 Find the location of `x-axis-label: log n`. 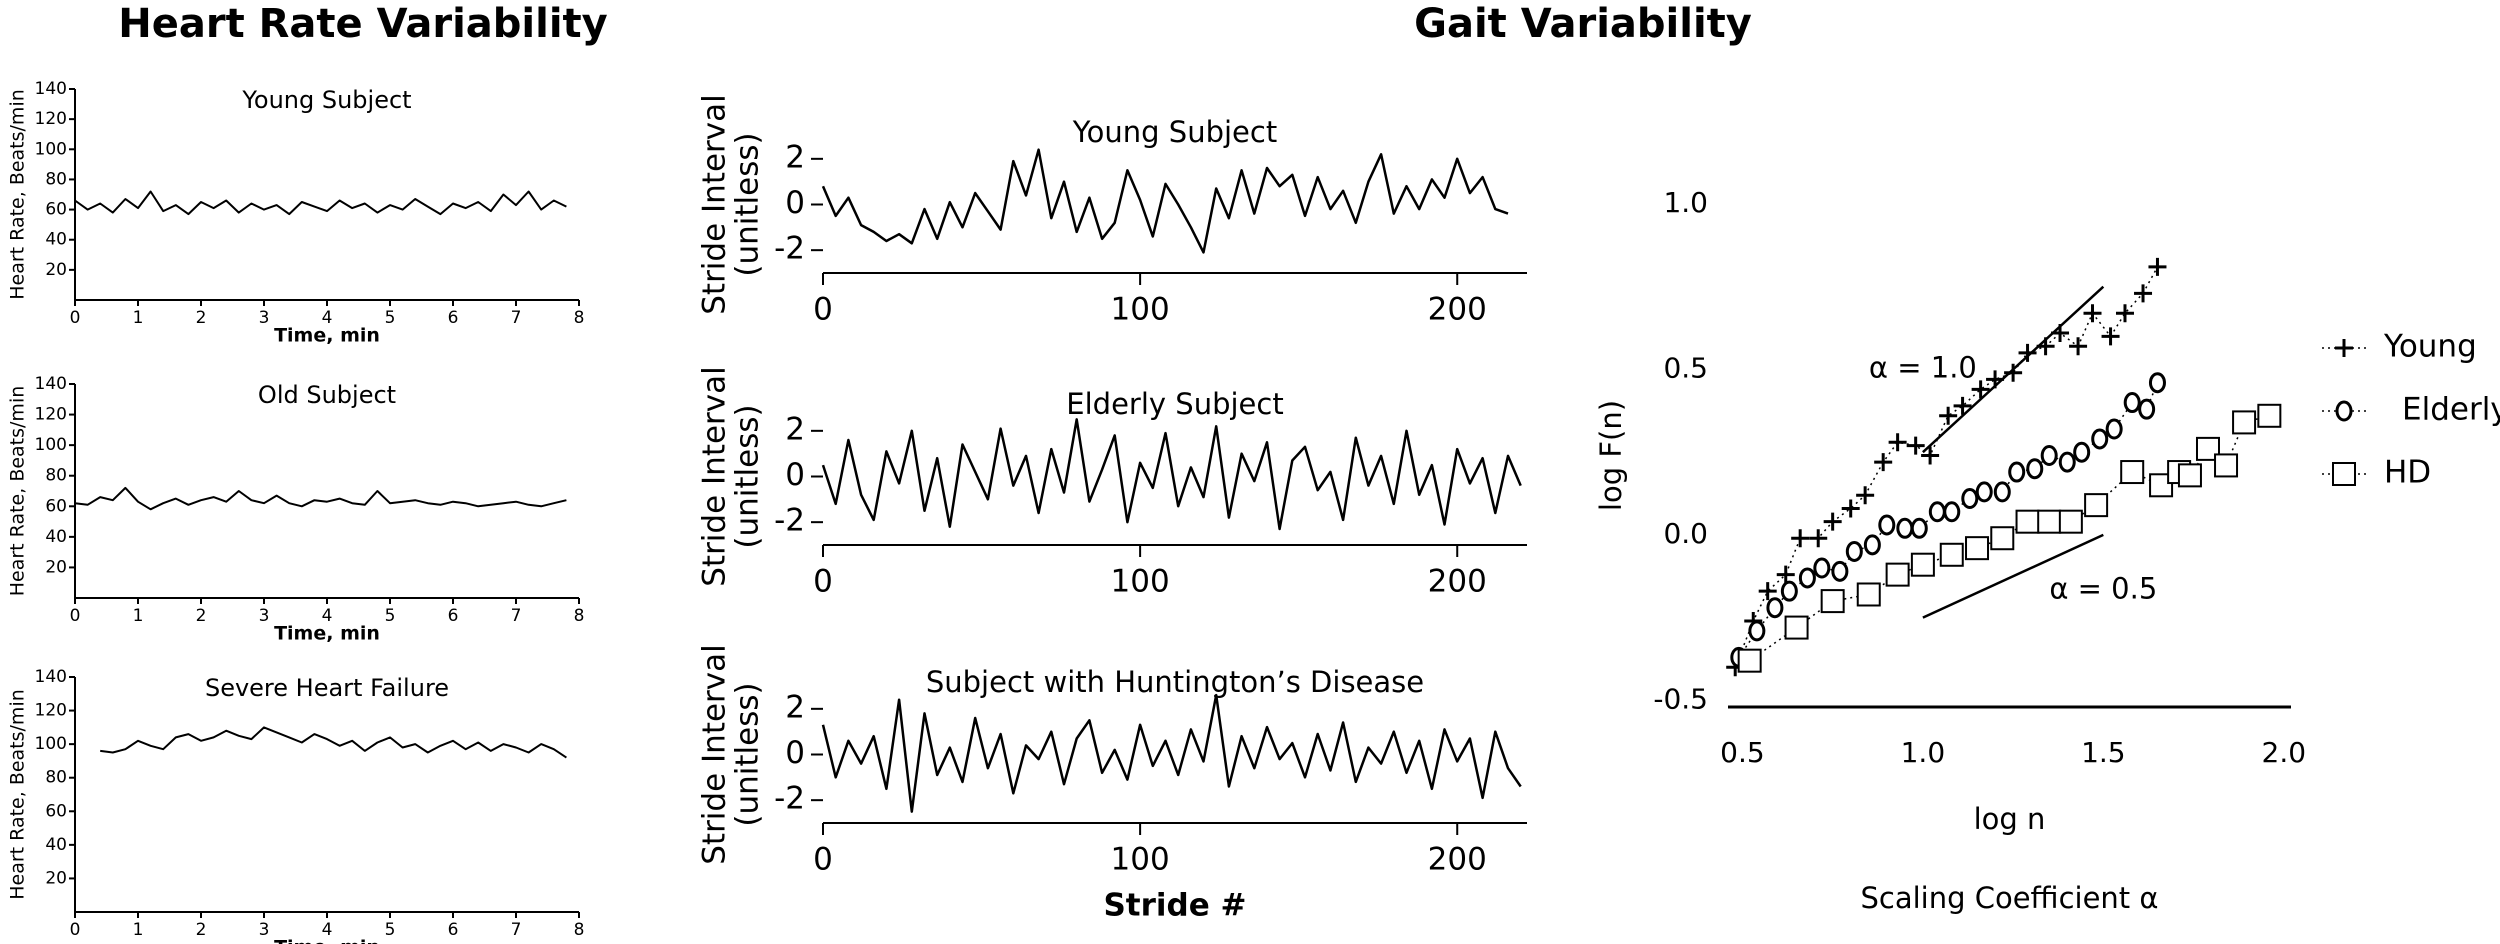

x-axis-label: log n is located at coordinates (2010, 819).